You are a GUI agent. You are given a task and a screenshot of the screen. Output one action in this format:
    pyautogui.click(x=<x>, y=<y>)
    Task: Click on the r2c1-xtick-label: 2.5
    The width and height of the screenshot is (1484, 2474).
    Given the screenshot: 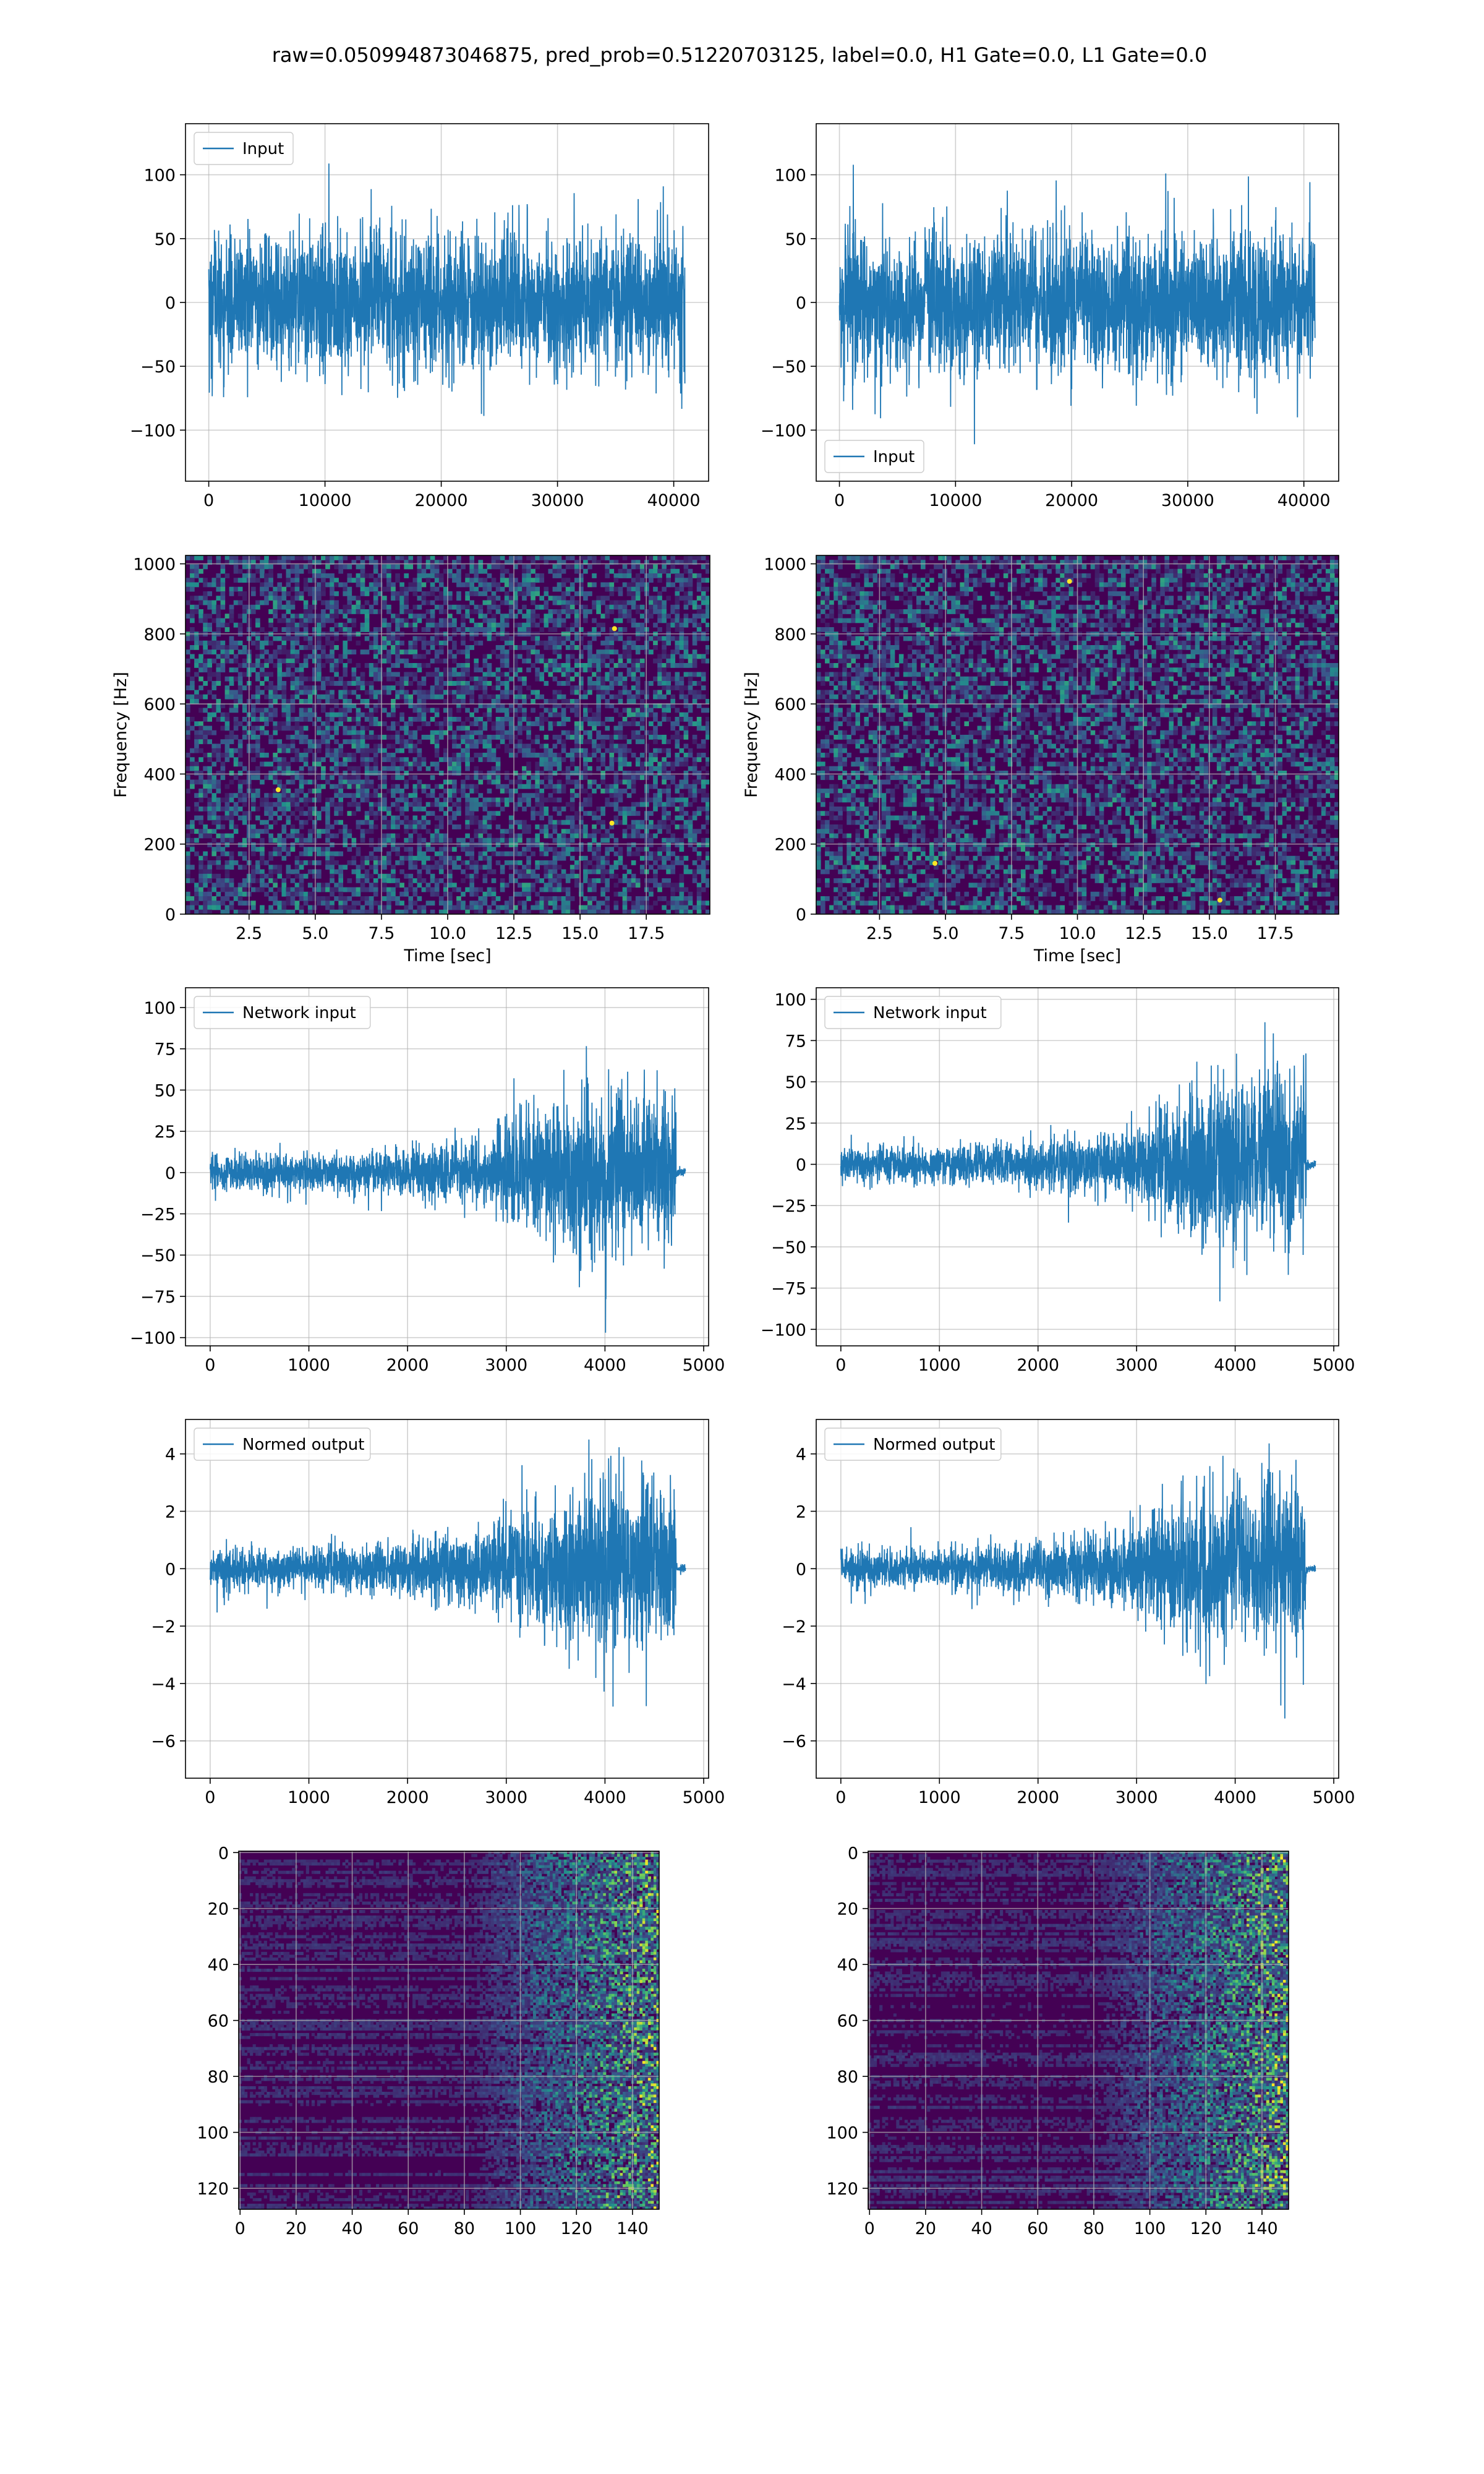 What is the action you would take?
    pyautogui.click(x=249, y=933)
    